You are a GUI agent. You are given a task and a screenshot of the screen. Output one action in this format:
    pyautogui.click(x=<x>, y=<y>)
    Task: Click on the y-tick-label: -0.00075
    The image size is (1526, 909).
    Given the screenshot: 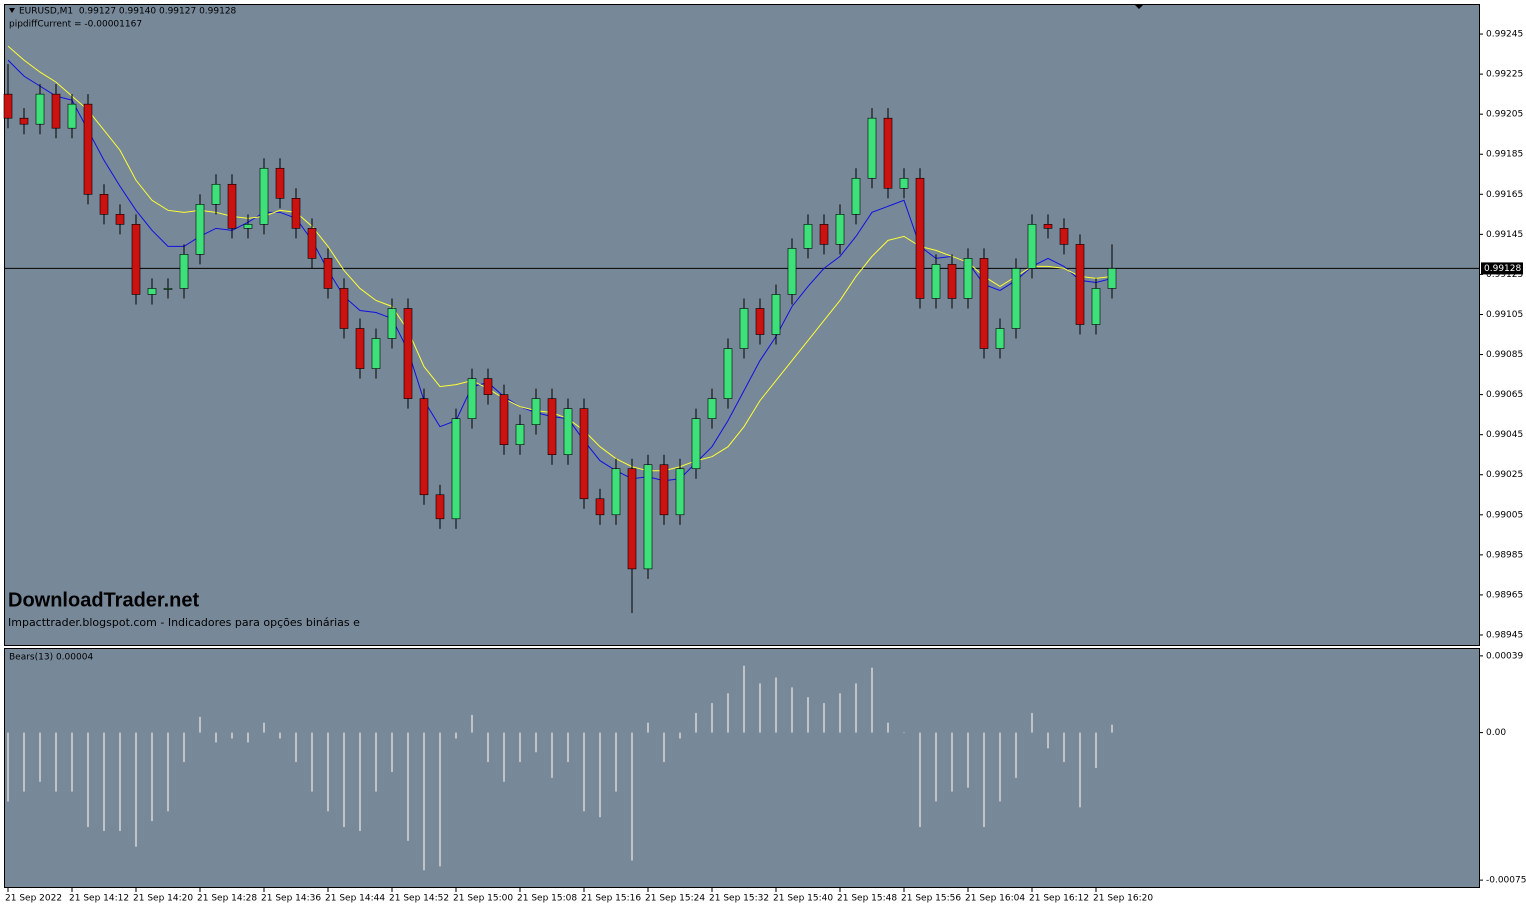 What is the action you would take?
    pyautogui.click(x=1506, y=881)
    